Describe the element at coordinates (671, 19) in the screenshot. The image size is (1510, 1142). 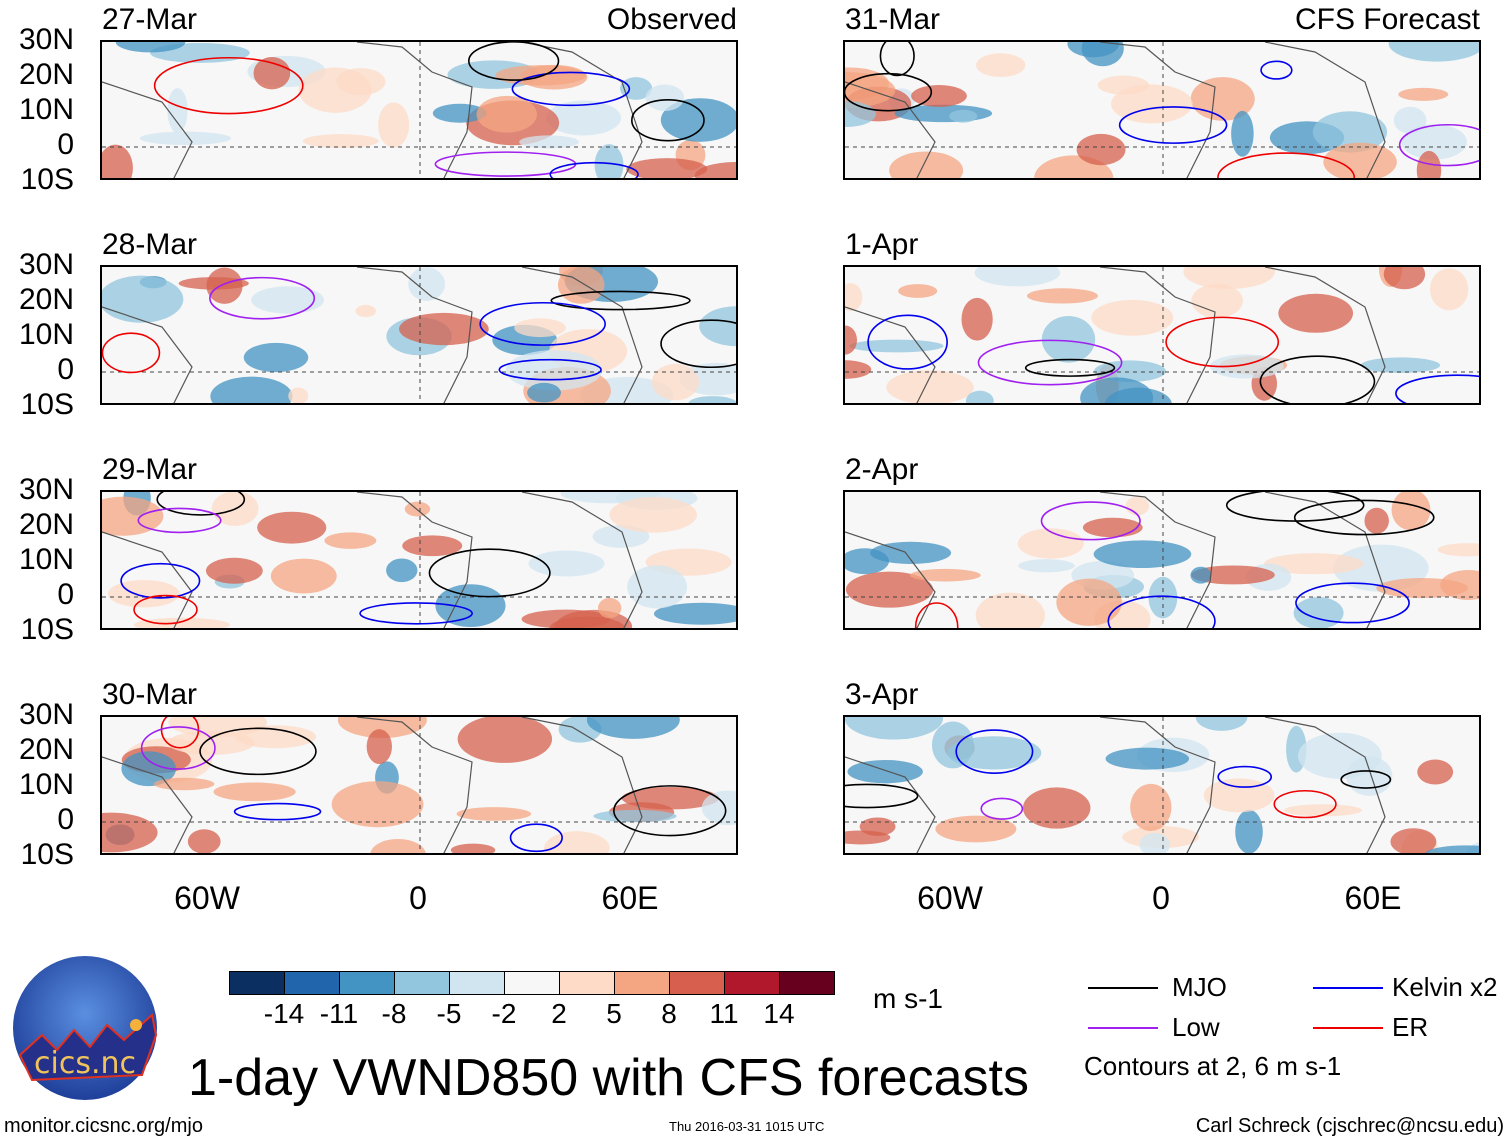
I see `column-label: Observed` at that location.